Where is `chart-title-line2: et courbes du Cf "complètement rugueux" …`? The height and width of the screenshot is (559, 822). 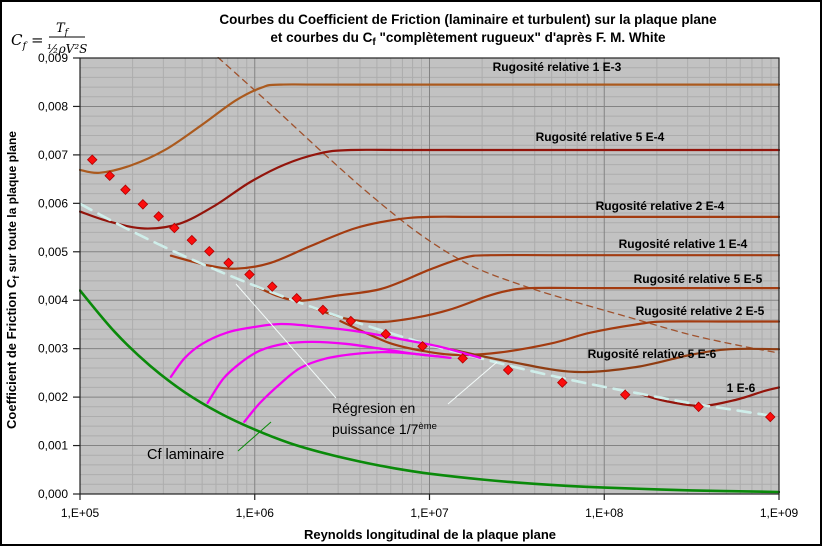
chart-title-line2: et courbes du Cf "complètement rugueux" … is located at coordinates (468, 39).